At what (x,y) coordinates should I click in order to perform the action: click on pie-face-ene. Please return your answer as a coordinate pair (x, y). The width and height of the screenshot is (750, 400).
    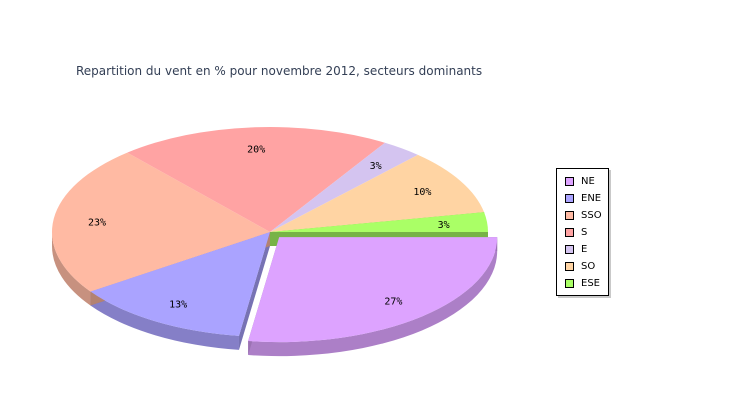
    Looking at the image, I should click on (254, 291).